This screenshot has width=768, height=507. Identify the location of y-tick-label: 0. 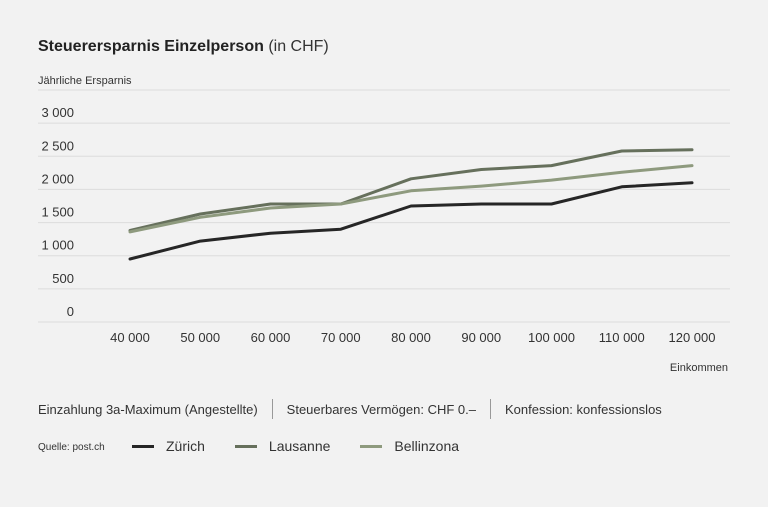
(70, 311).